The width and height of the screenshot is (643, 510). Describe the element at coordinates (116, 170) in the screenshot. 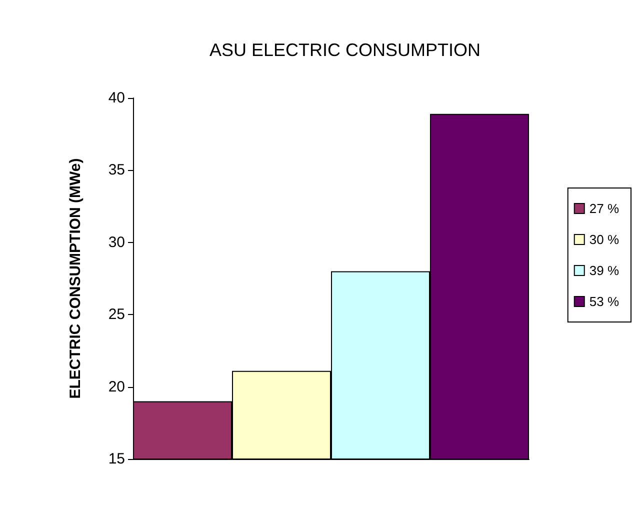

I see `y-tick-label: 35` at that location.